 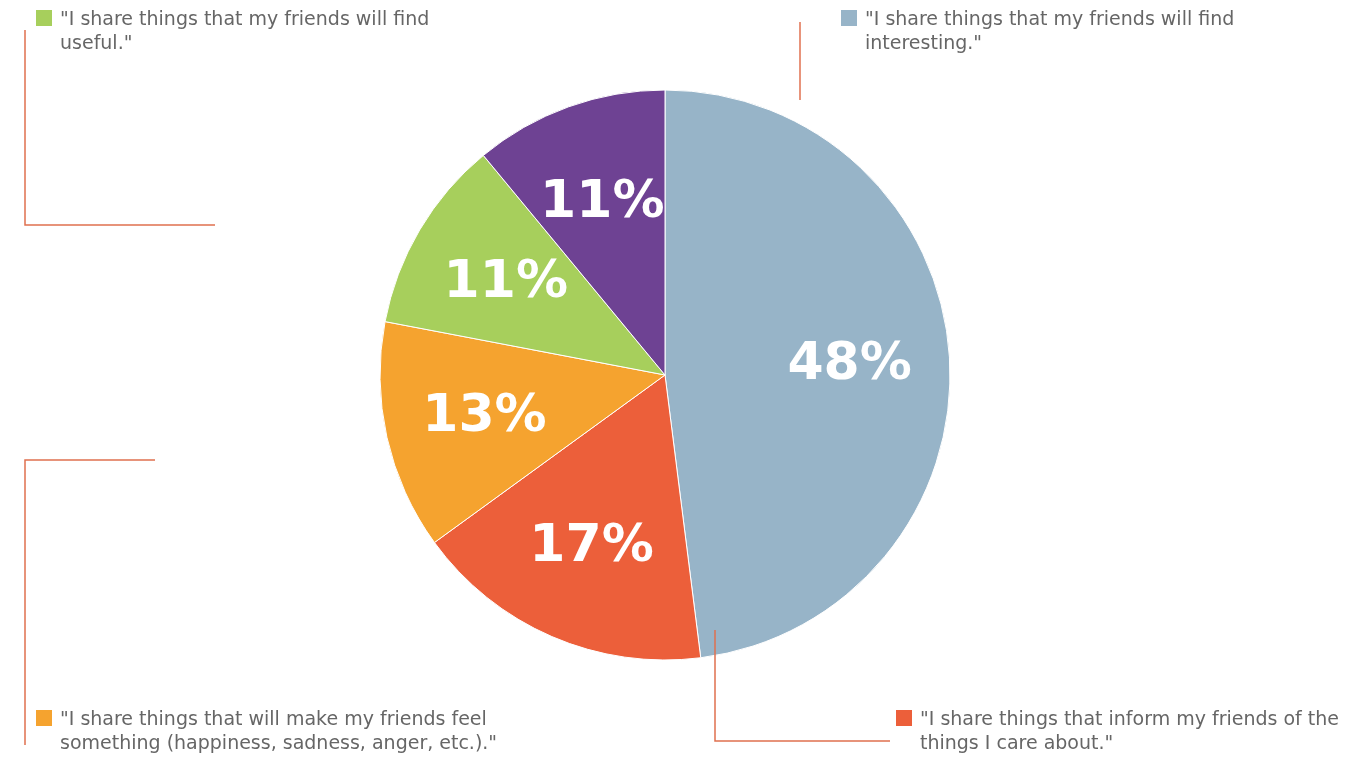 What do you see at coordinates (484, 413) in the screenshot?
I see `data-label: 13%` at bounding box center [484, 413].